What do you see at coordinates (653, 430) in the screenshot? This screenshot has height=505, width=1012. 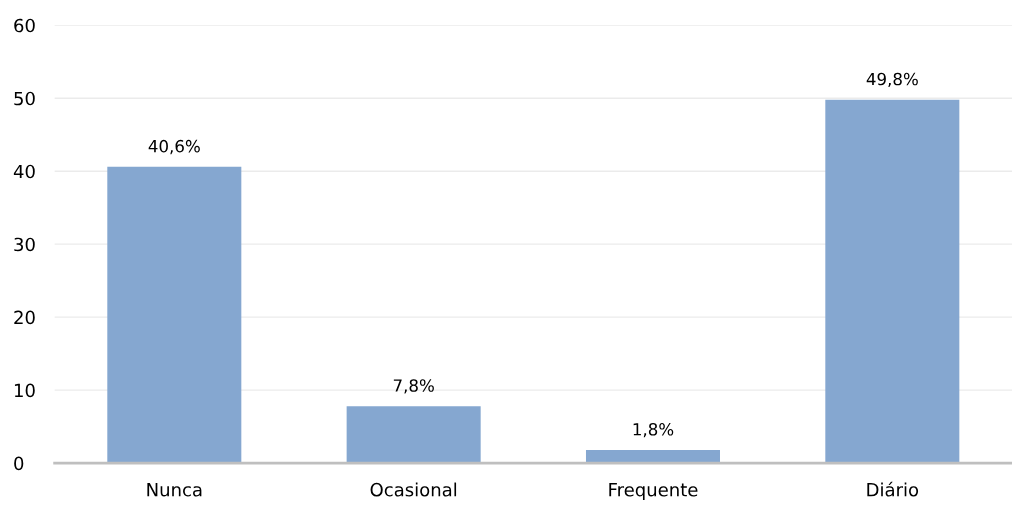 I see `data-label: 1,8%` at bounding box center [653, 430].